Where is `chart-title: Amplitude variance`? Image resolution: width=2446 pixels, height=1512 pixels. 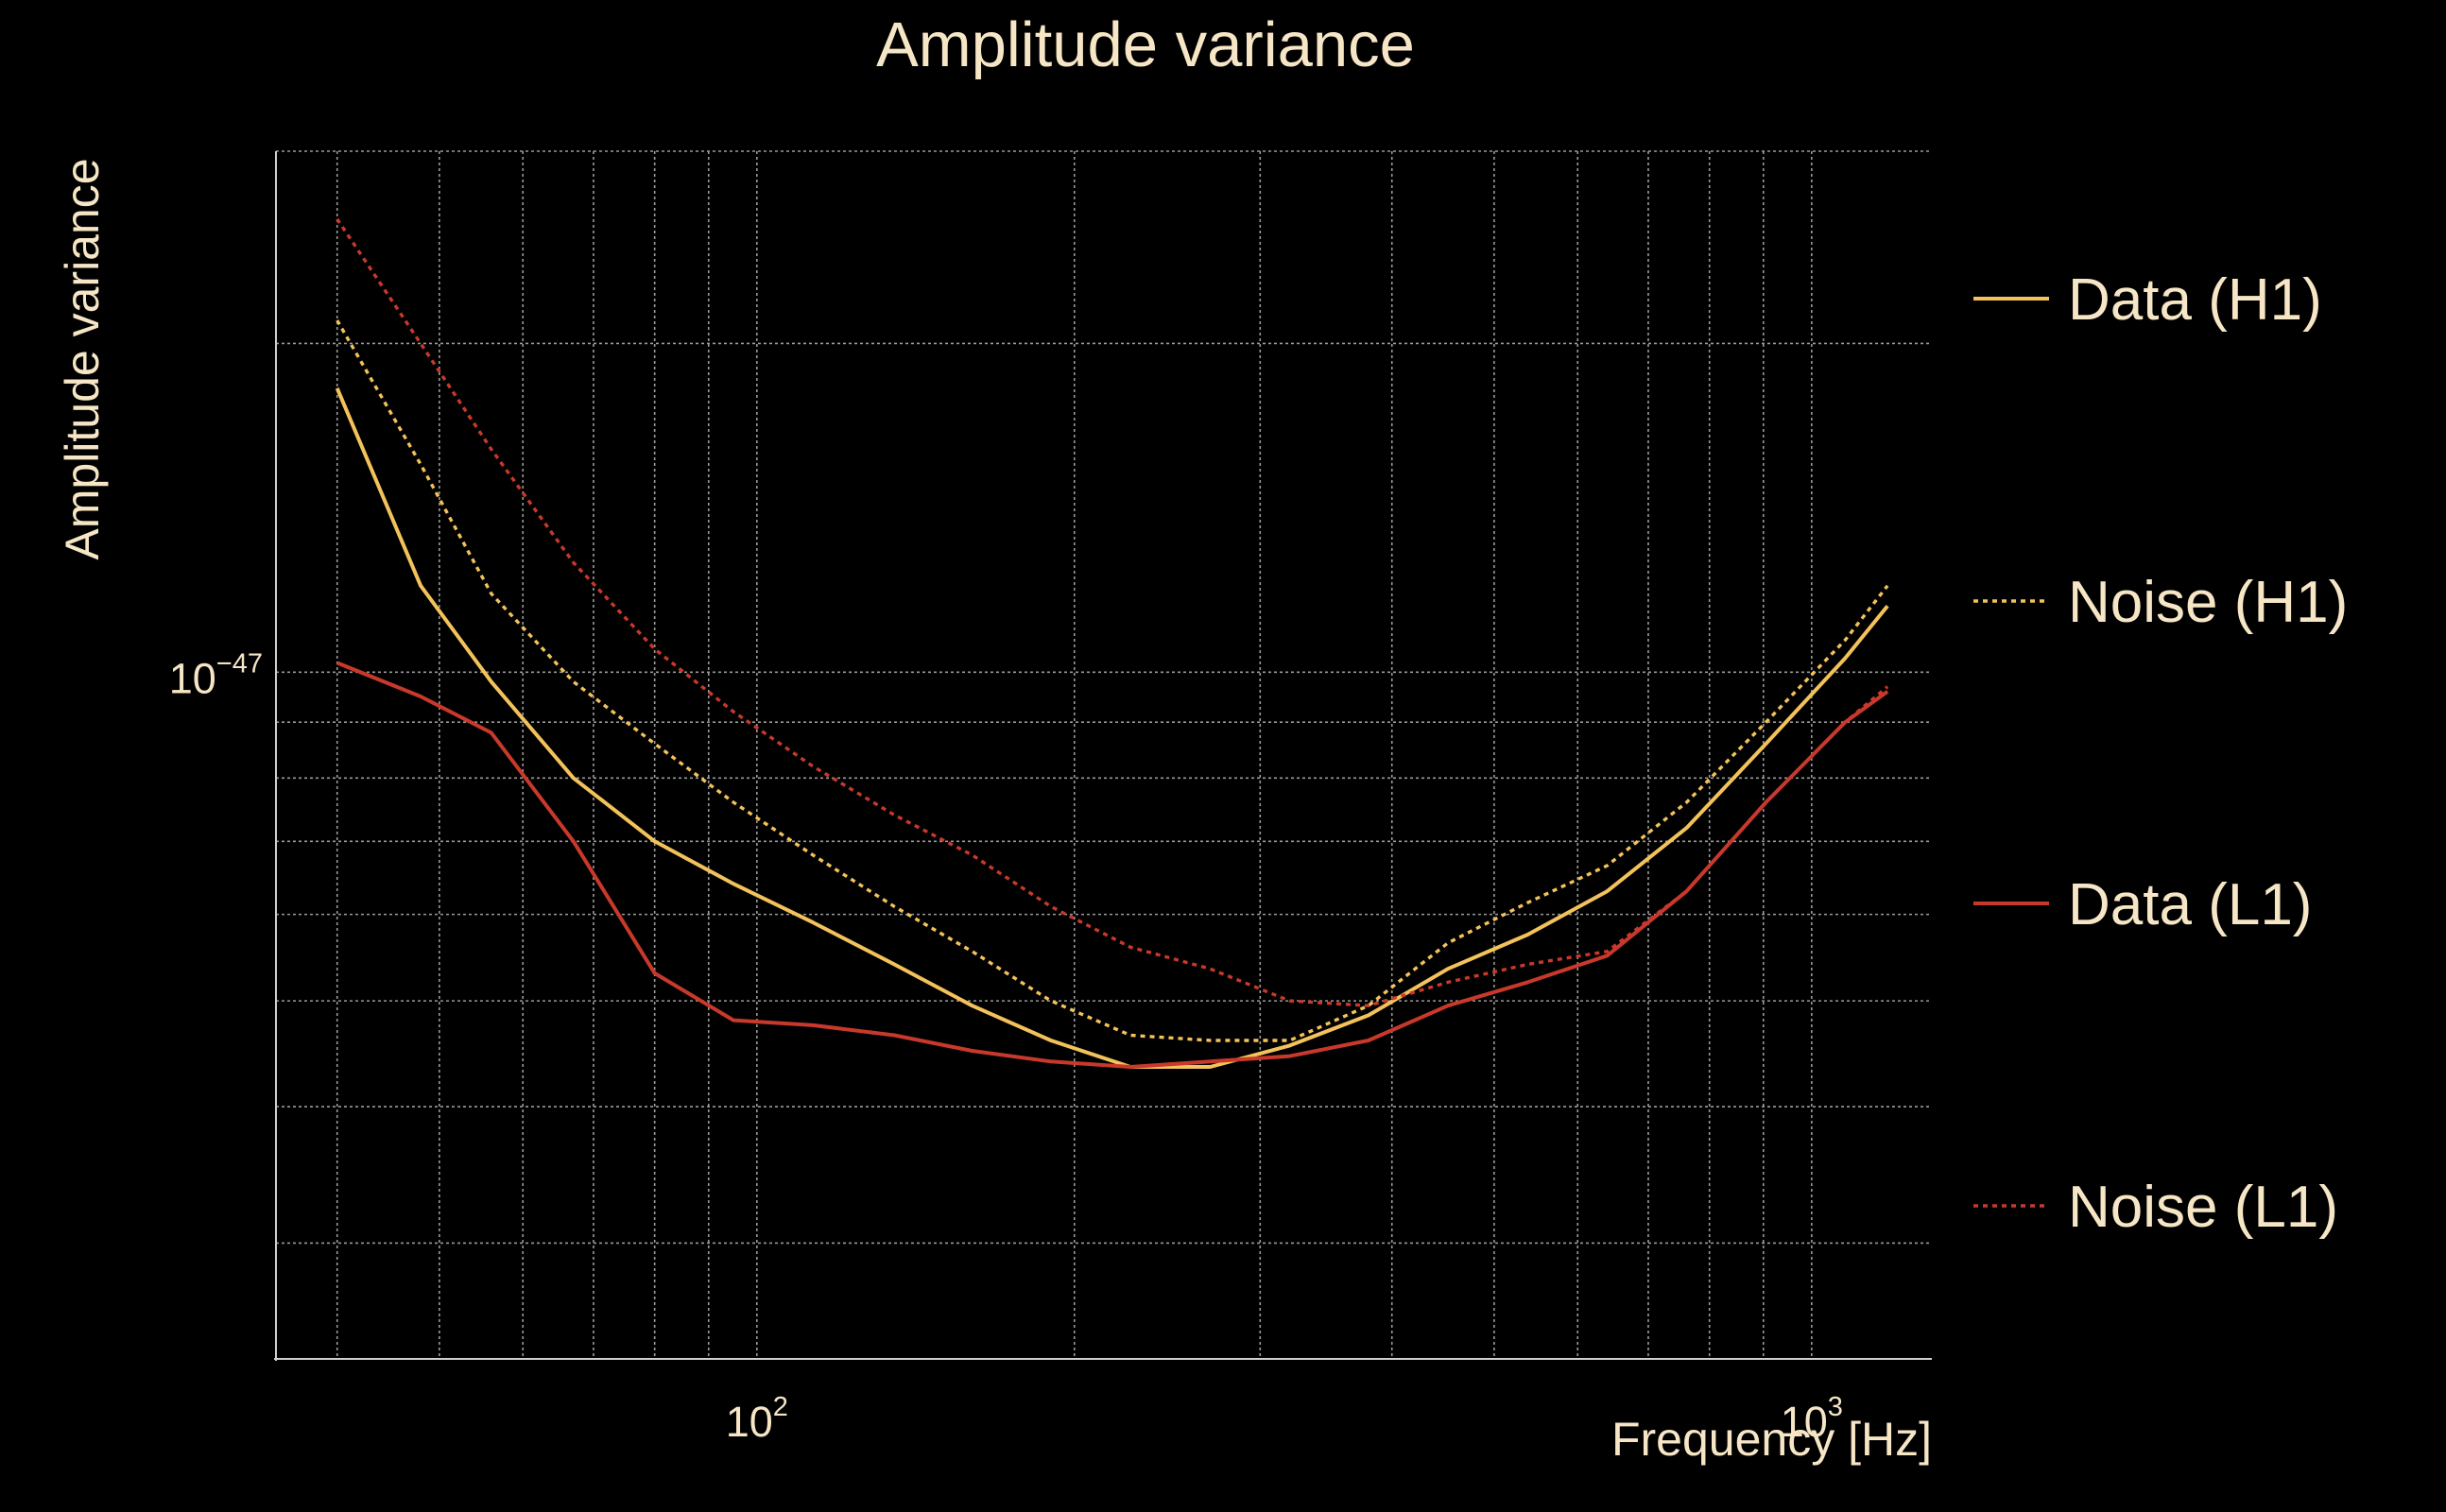
chart-title: Amplitude variance is located at coordinates (1145, 44).